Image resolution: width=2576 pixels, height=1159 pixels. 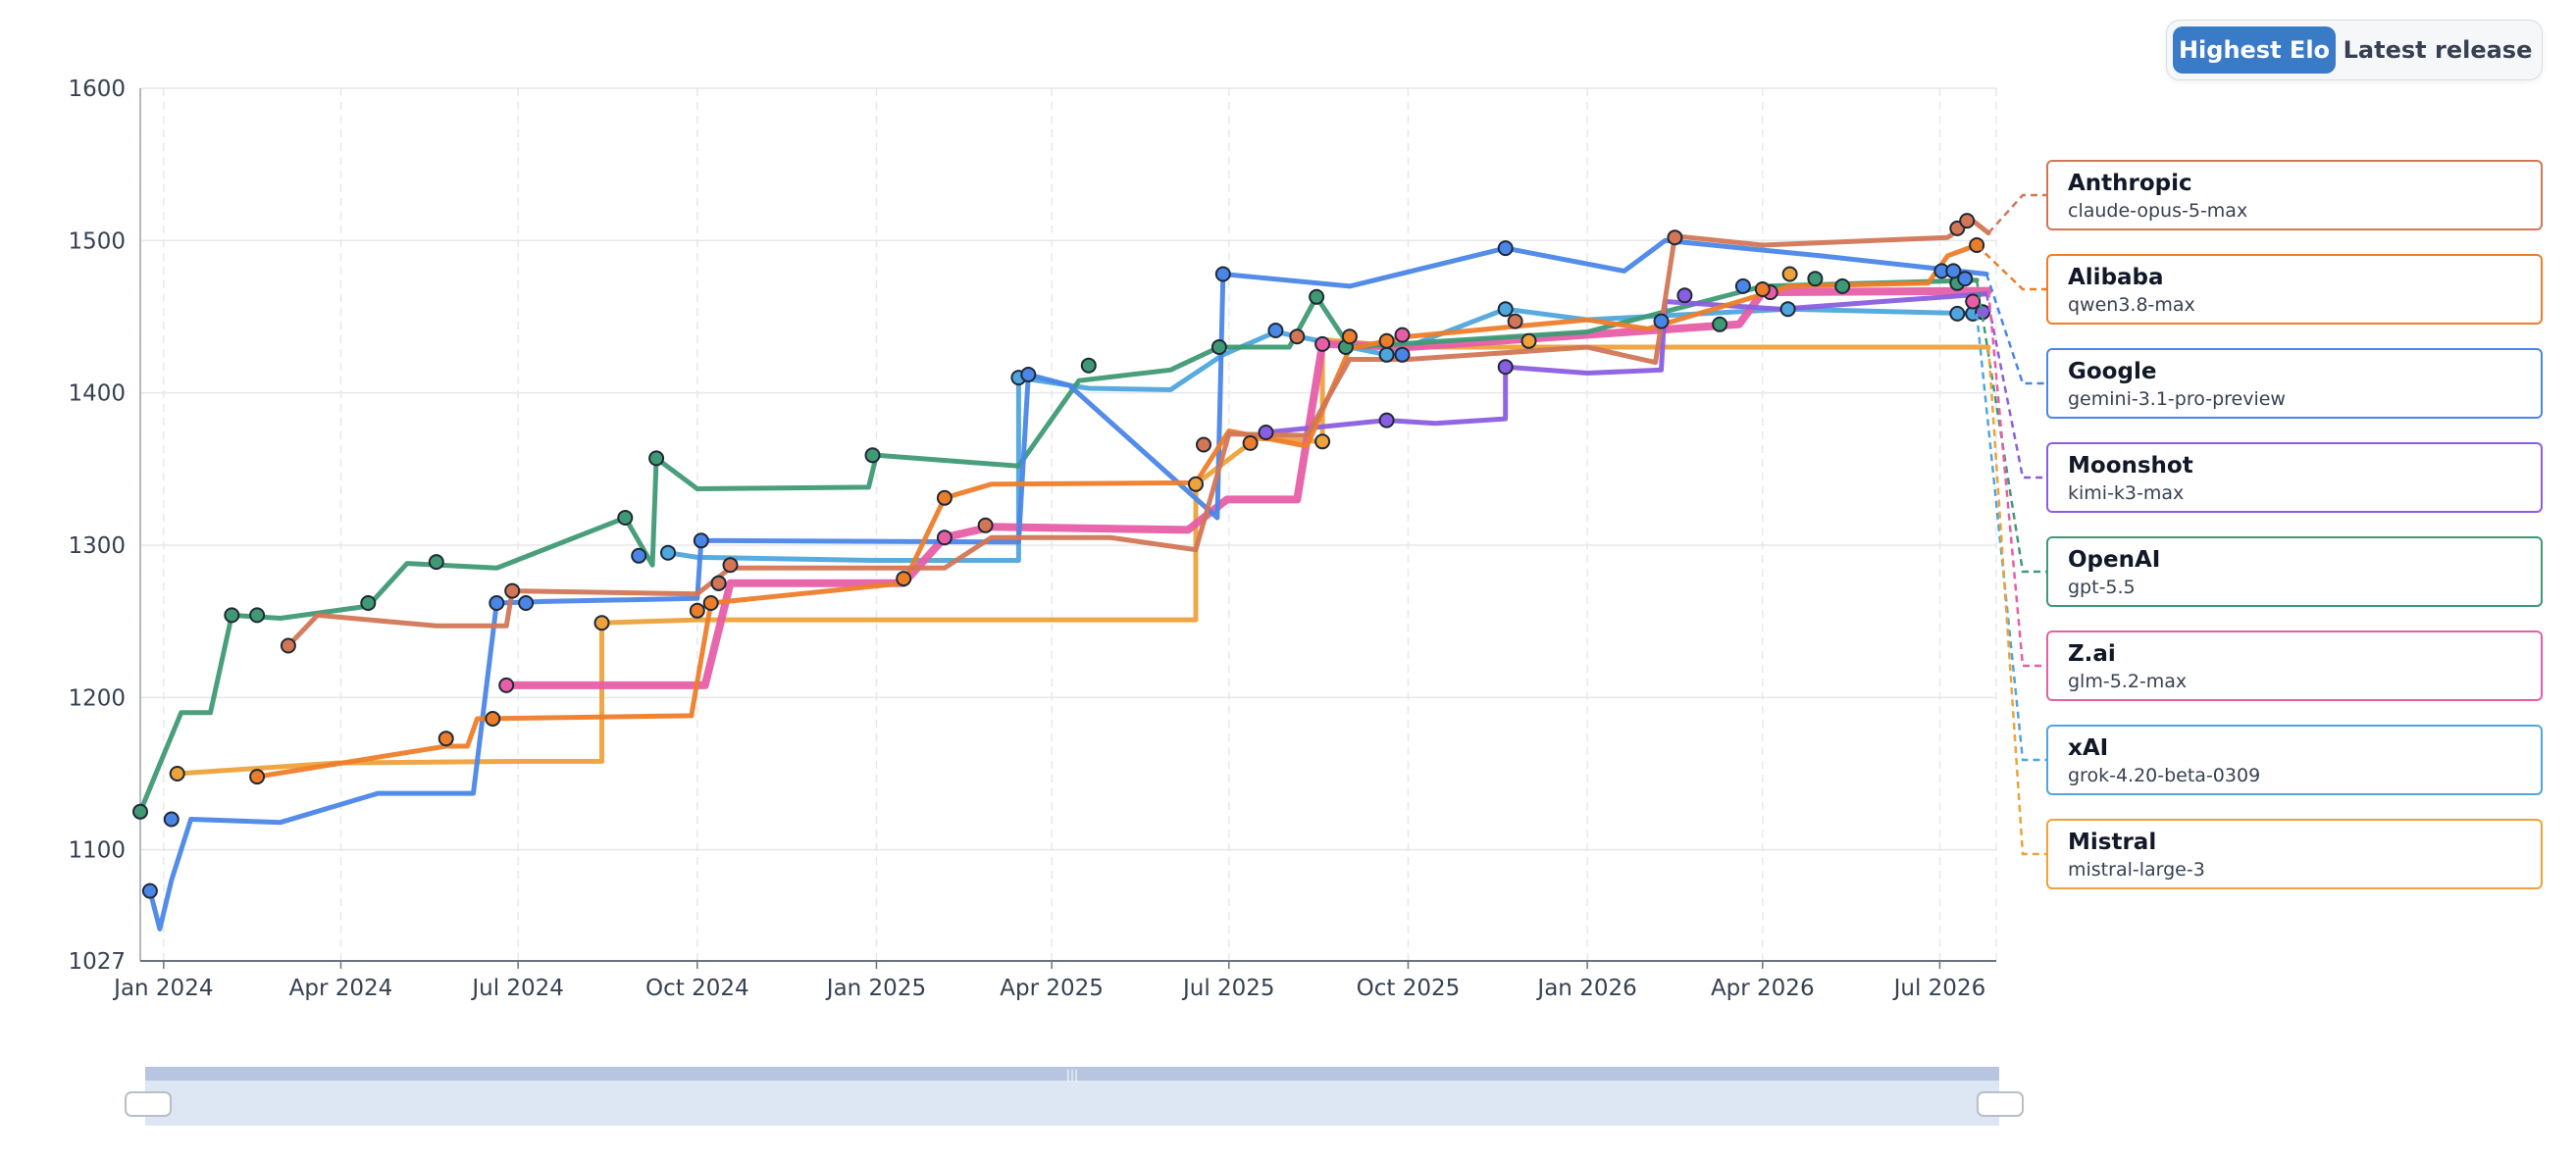 I want to click on legend-item-openai: OpenAI gpt-5.5, so click(x=2294, y=571).